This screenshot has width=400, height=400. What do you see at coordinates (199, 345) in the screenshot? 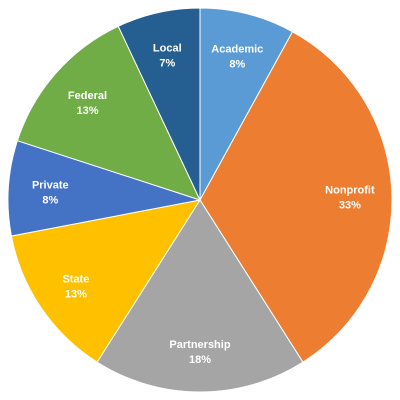
I see `pie-label-partnership: Partnership` at bounding box center [199, 345].